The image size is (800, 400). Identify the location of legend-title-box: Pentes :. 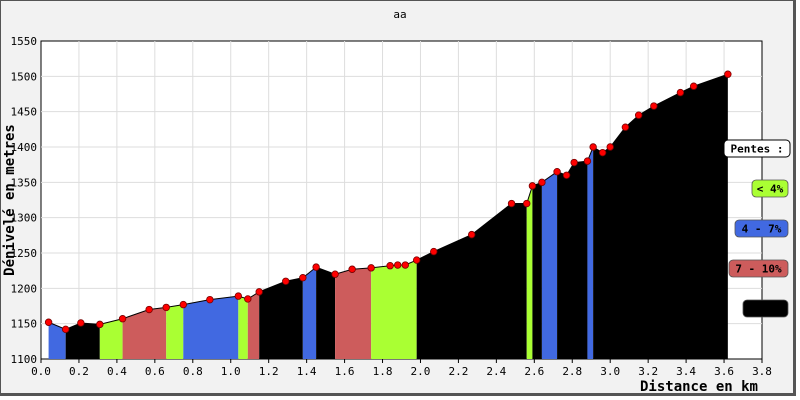
(757, 148).